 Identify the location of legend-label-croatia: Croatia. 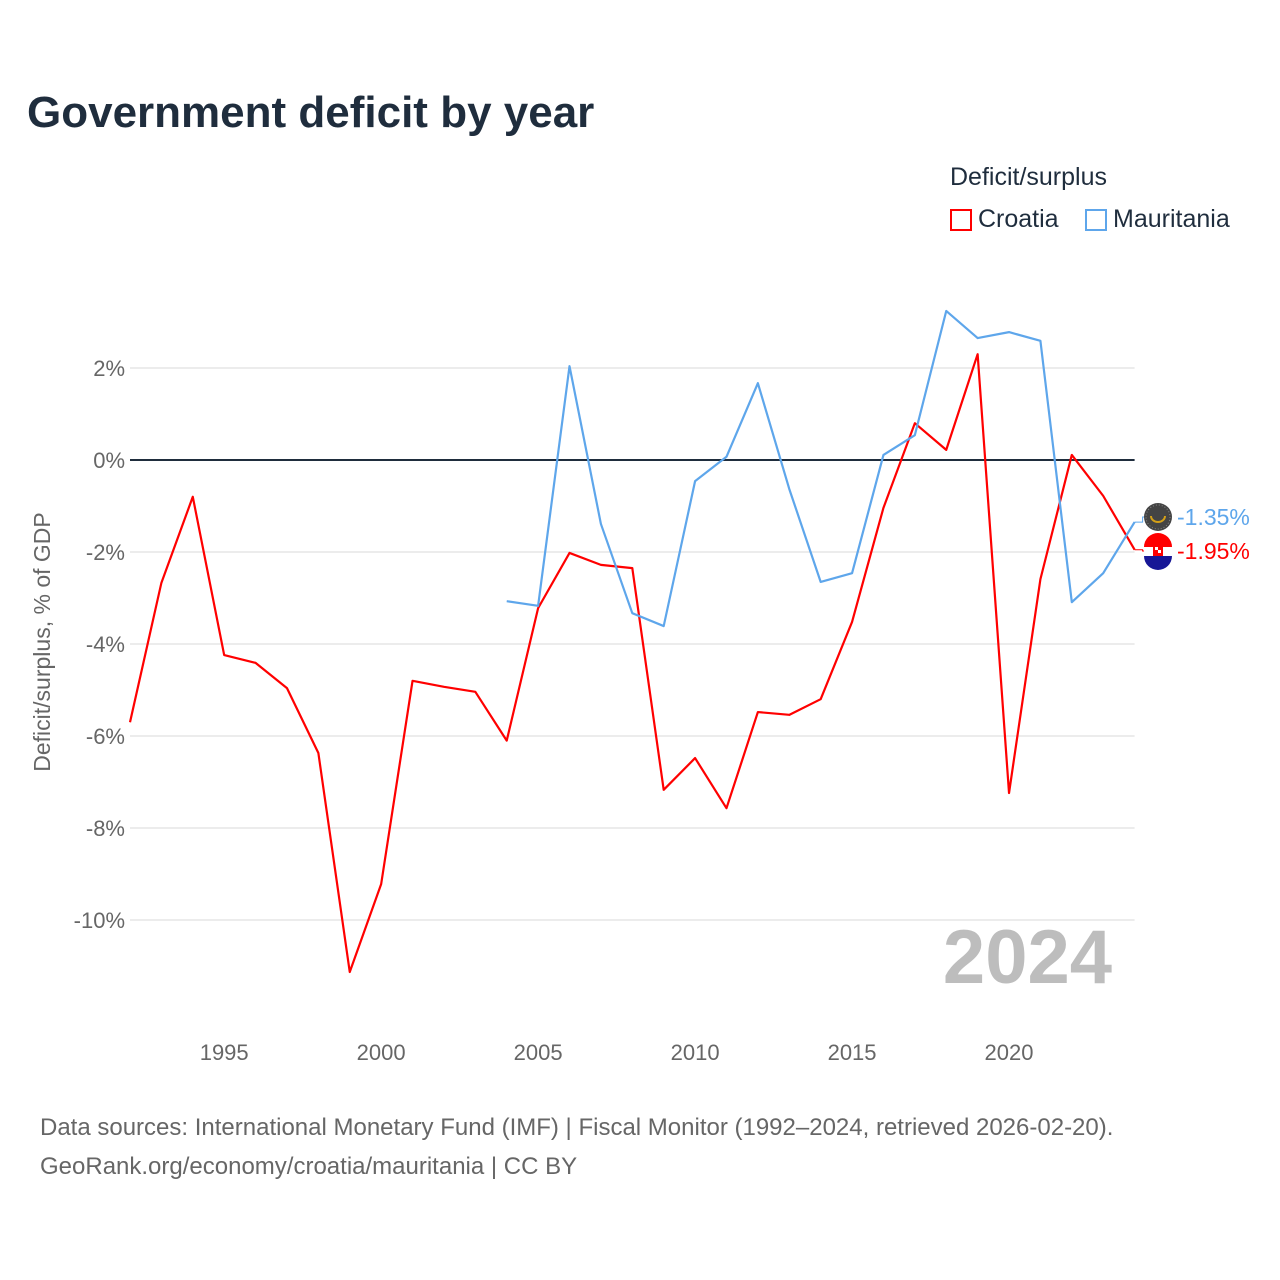
(1018, 219).